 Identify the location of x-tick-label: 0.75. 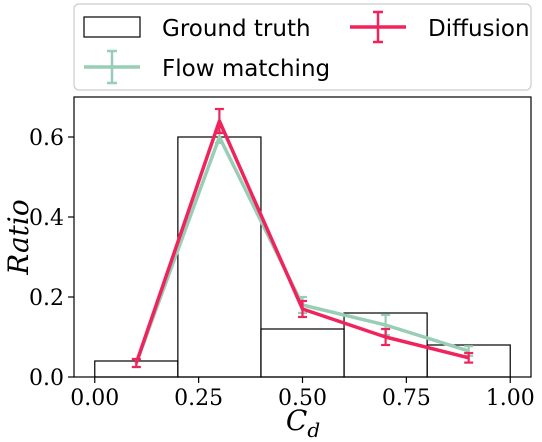
(406, 398).